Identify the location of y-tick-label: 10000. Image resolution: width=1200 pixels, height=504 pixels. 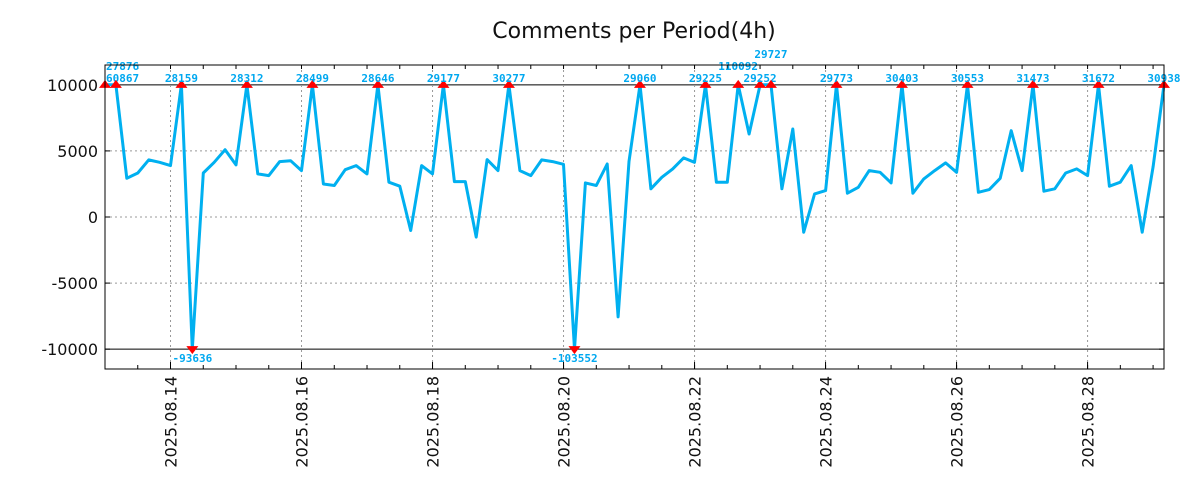
(72, 85).